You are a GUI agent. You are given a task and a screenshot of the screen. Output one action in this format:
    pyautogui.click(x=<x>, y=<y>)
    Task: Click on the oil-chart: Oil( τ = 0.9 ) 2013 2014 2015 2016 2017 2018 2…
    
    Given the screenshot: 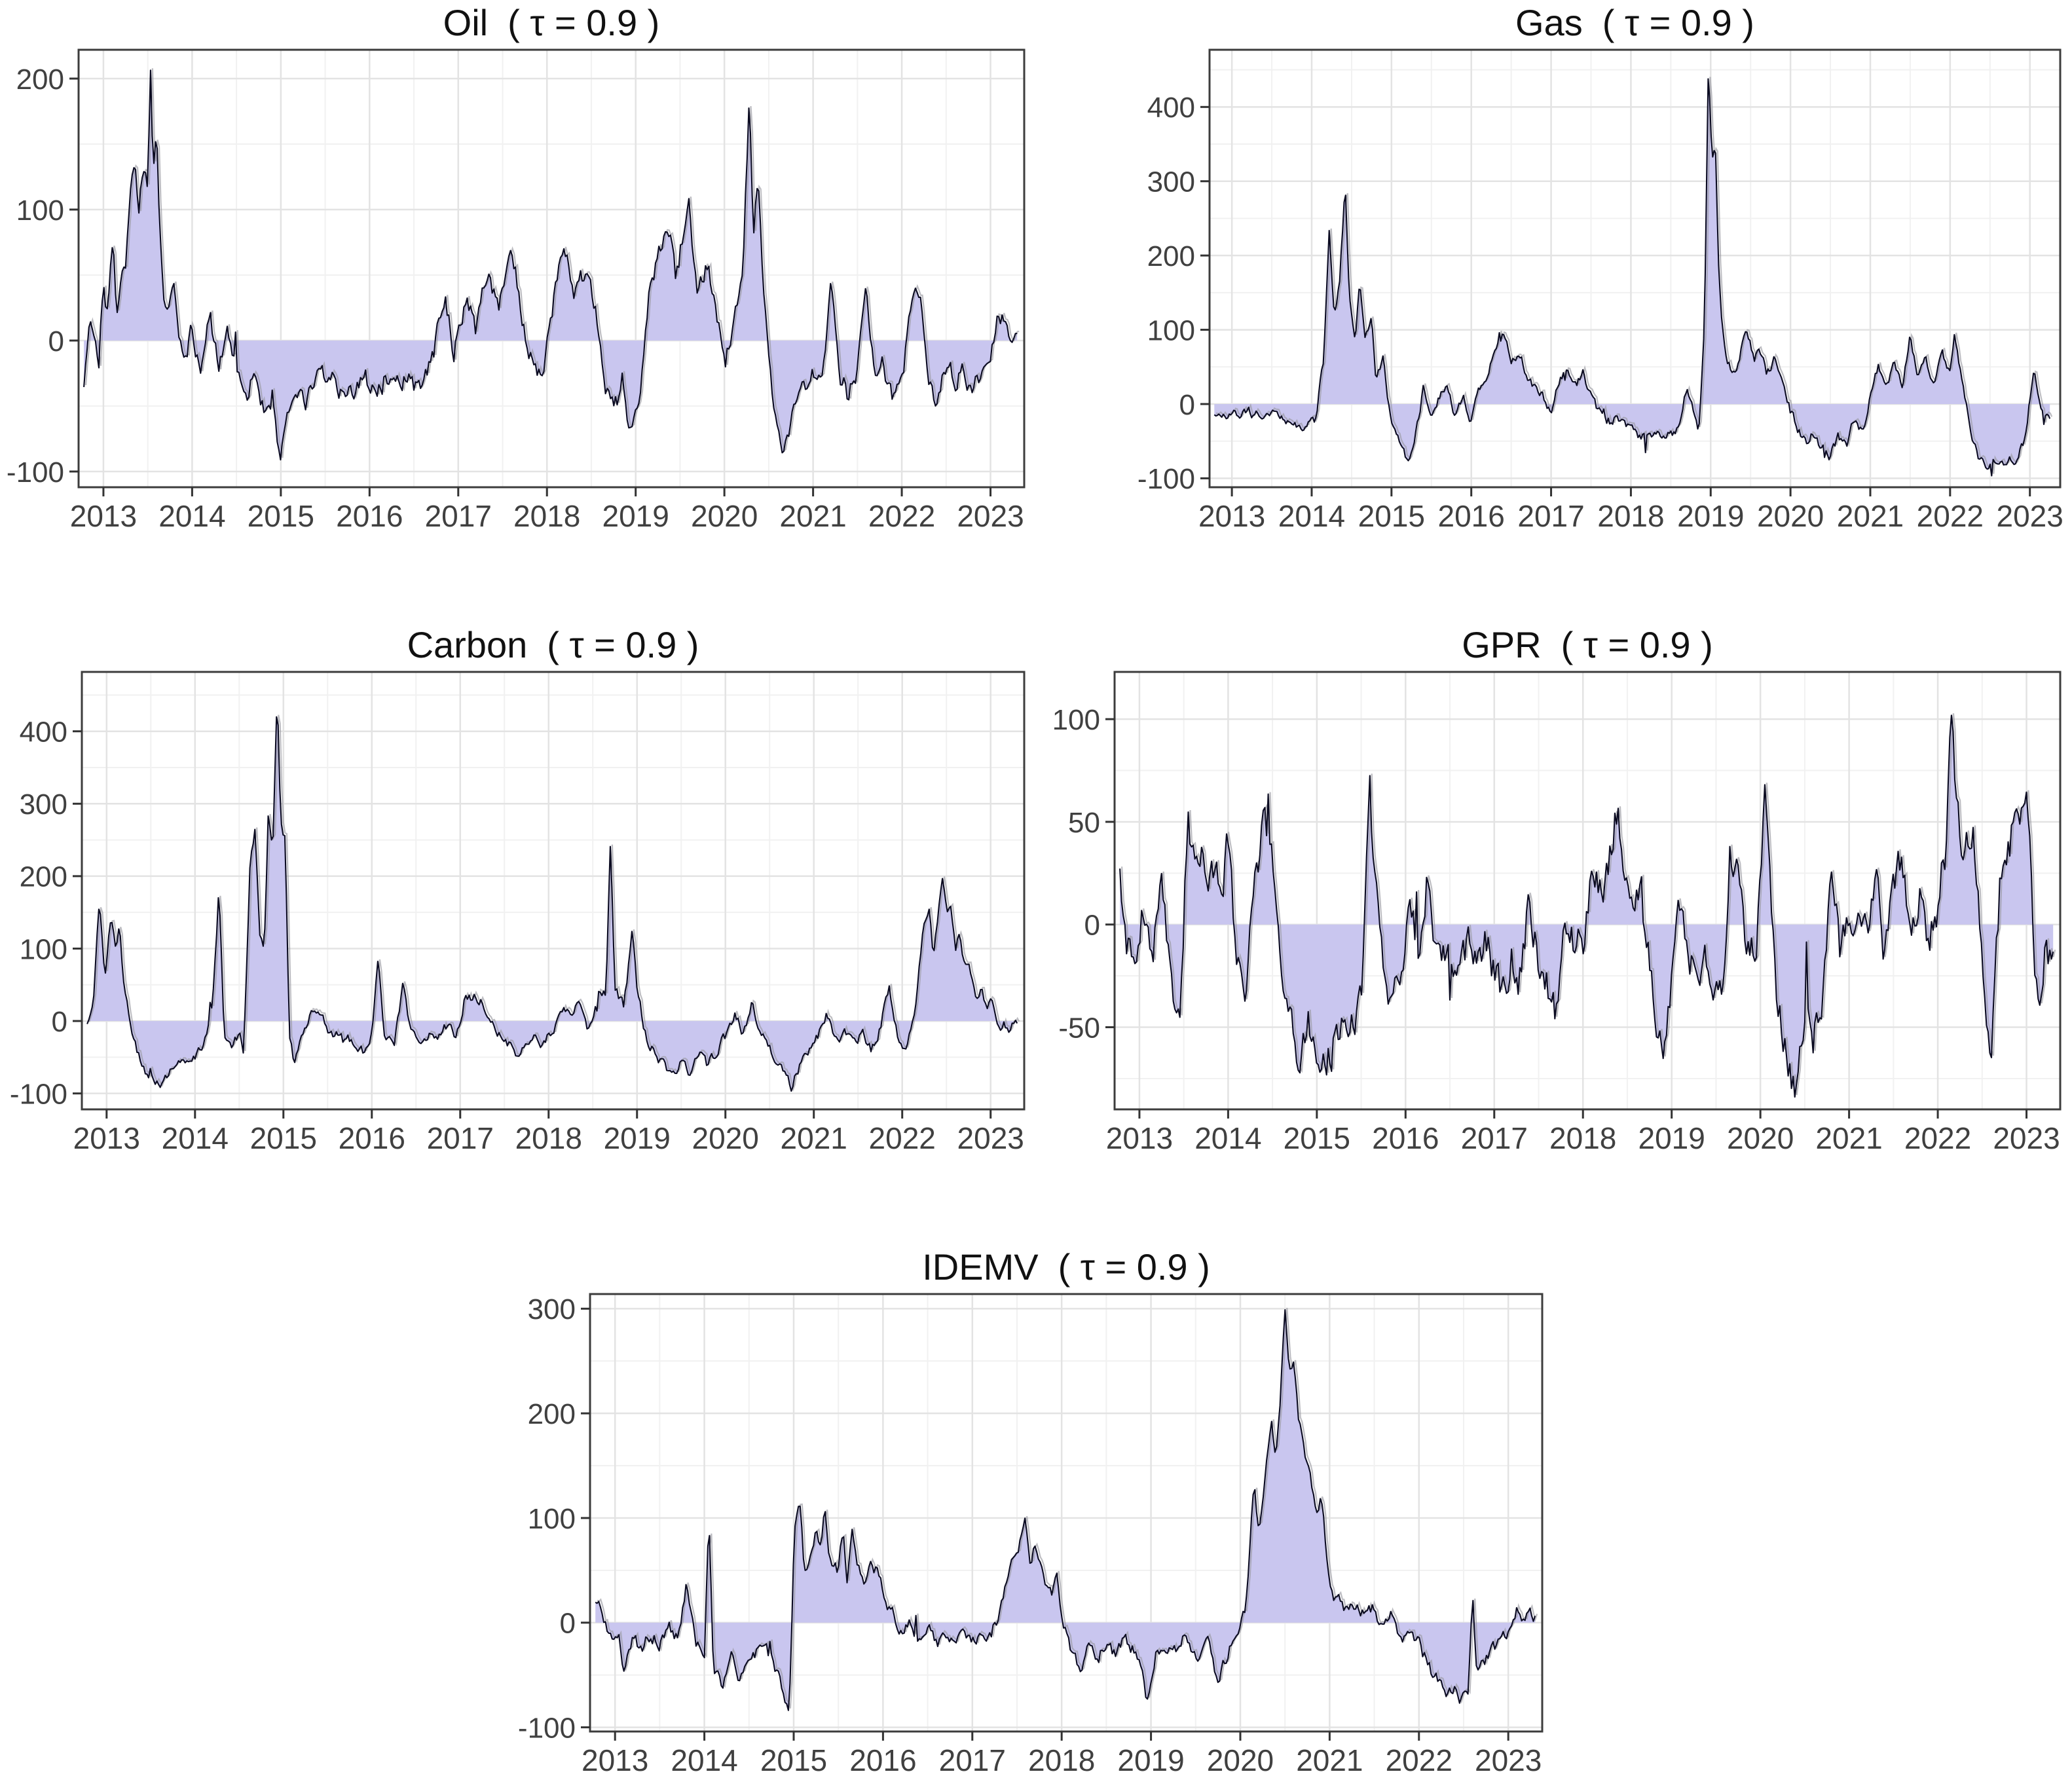 What is the action you would take?
    pyautogui.click(x=518, y=265)
    